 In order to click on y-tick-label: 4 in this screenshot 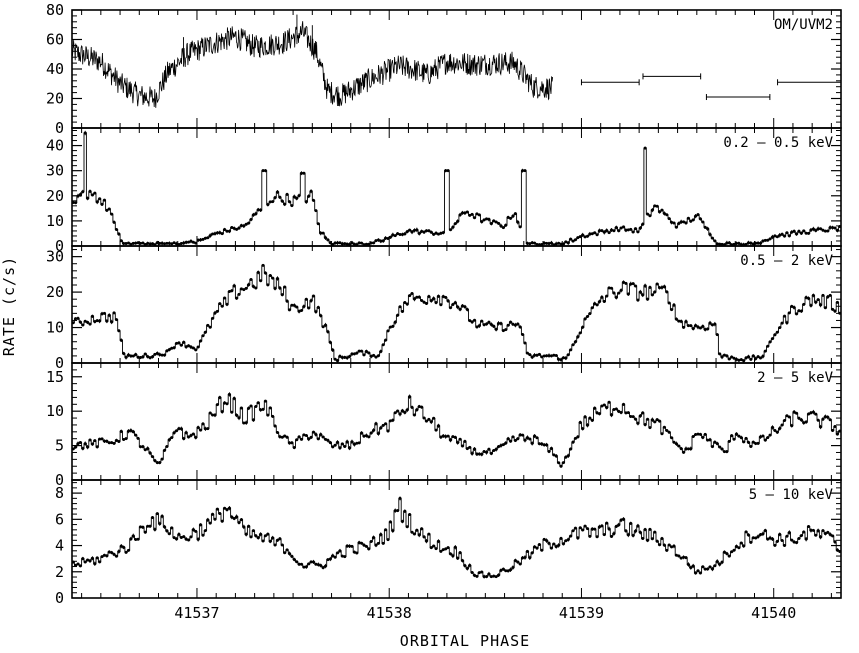, I will do `click(59, 546)`.